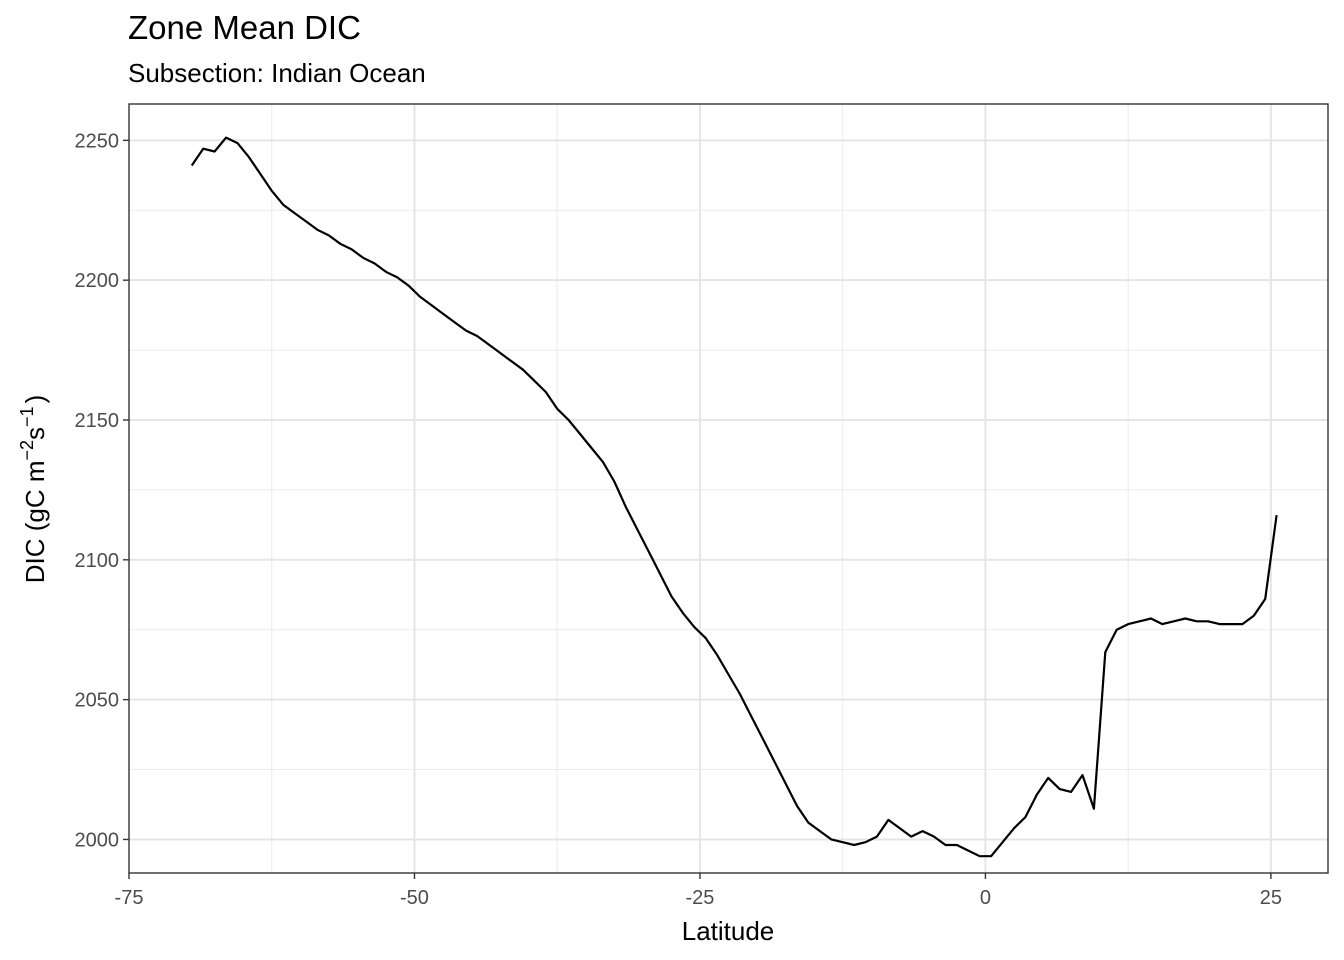 This screenshot has width=1344, height=960. I want to click on chart-subtitle: Subsection: Indian Ocean, so click(277, 73).